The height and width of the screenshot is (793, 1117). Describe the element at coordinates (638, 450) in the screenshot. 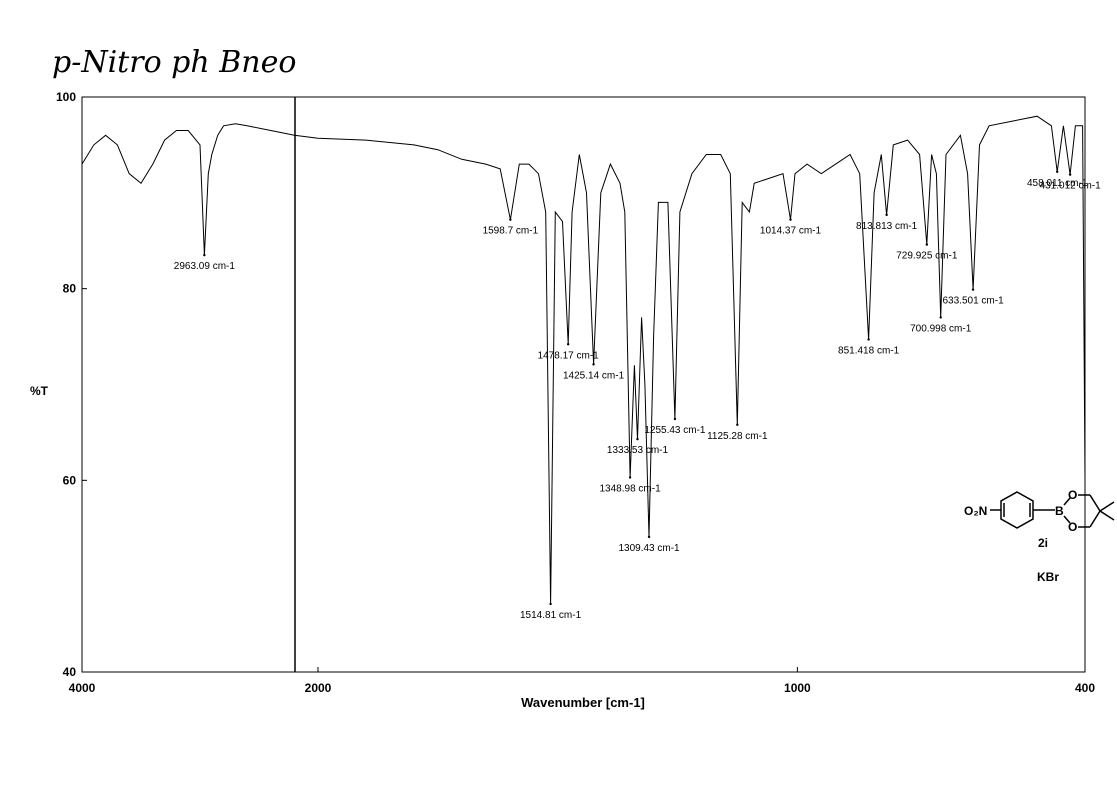

I see `peak-label: 1333.53 cm-1` at that location.